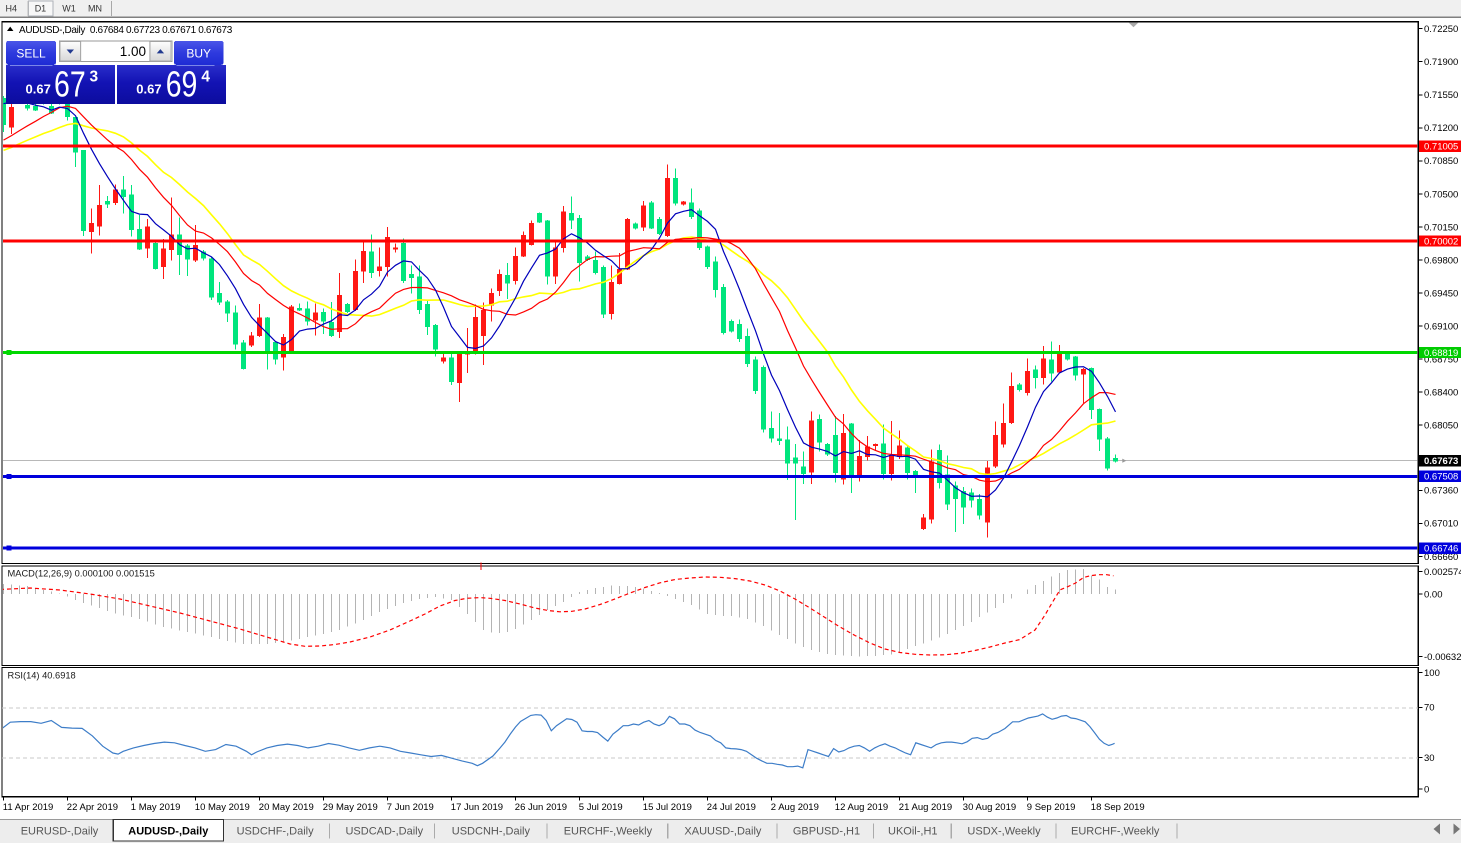 This screenshot has height=848, width=1461. I want to click on svg-text: 0.70850, so click(1441, 161).